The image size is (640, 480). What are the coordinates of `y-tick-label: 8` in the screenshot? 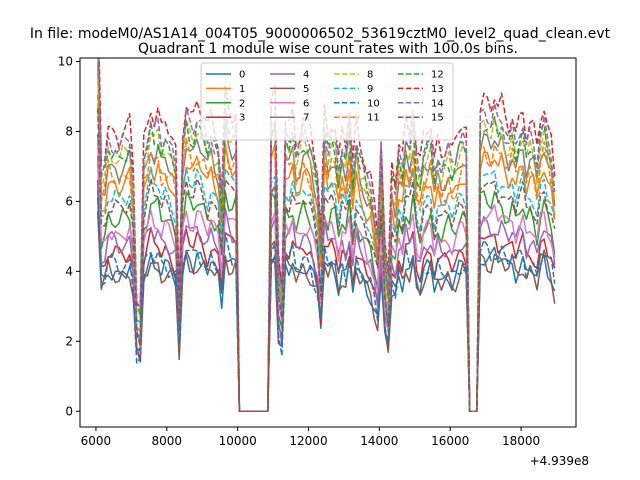 It's located at (69, 131).